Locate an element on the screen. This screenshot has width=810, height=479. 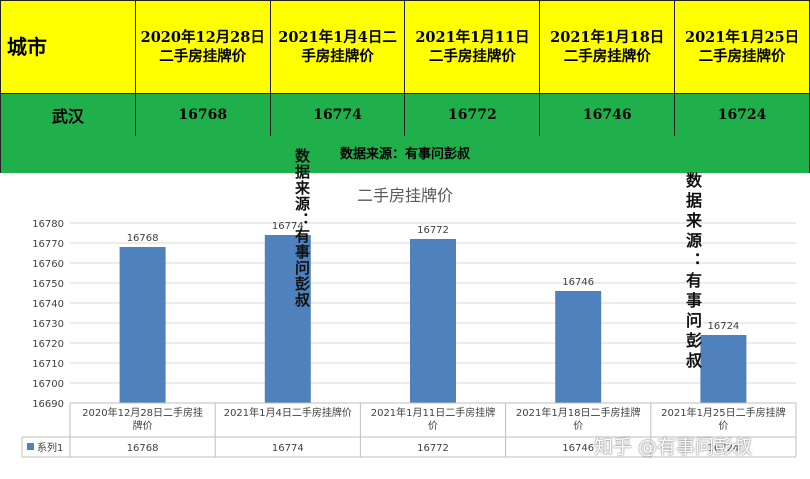
data-label: 16774 is located at coordinates (288, 226).